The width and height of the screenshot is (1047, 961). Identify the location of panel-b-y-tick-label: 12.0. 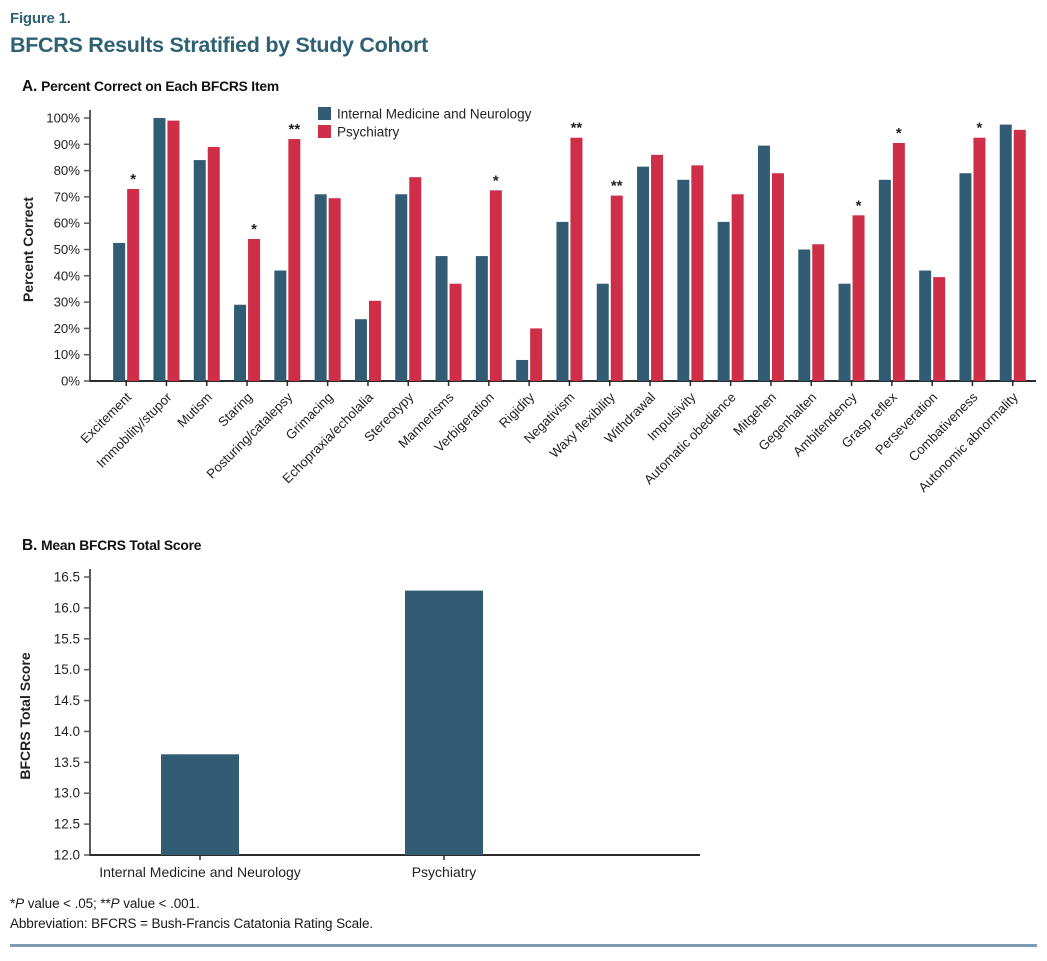
(67, 855).